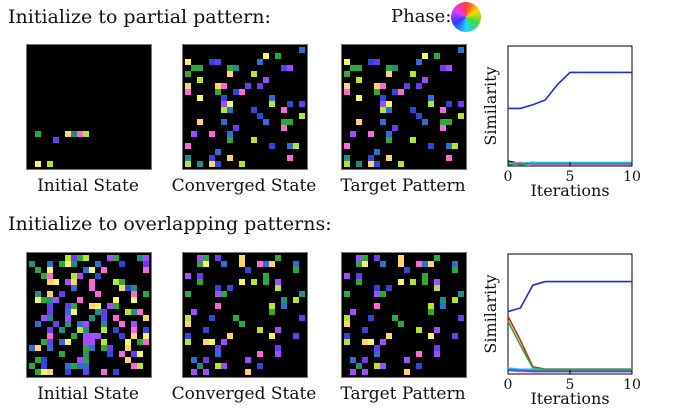 This screenshot has width=680, height=412. What do you see at coordinates (490, 105) in the screenshot?
I see `y-axis-label: Similarity` at bounding box center [490, 105].